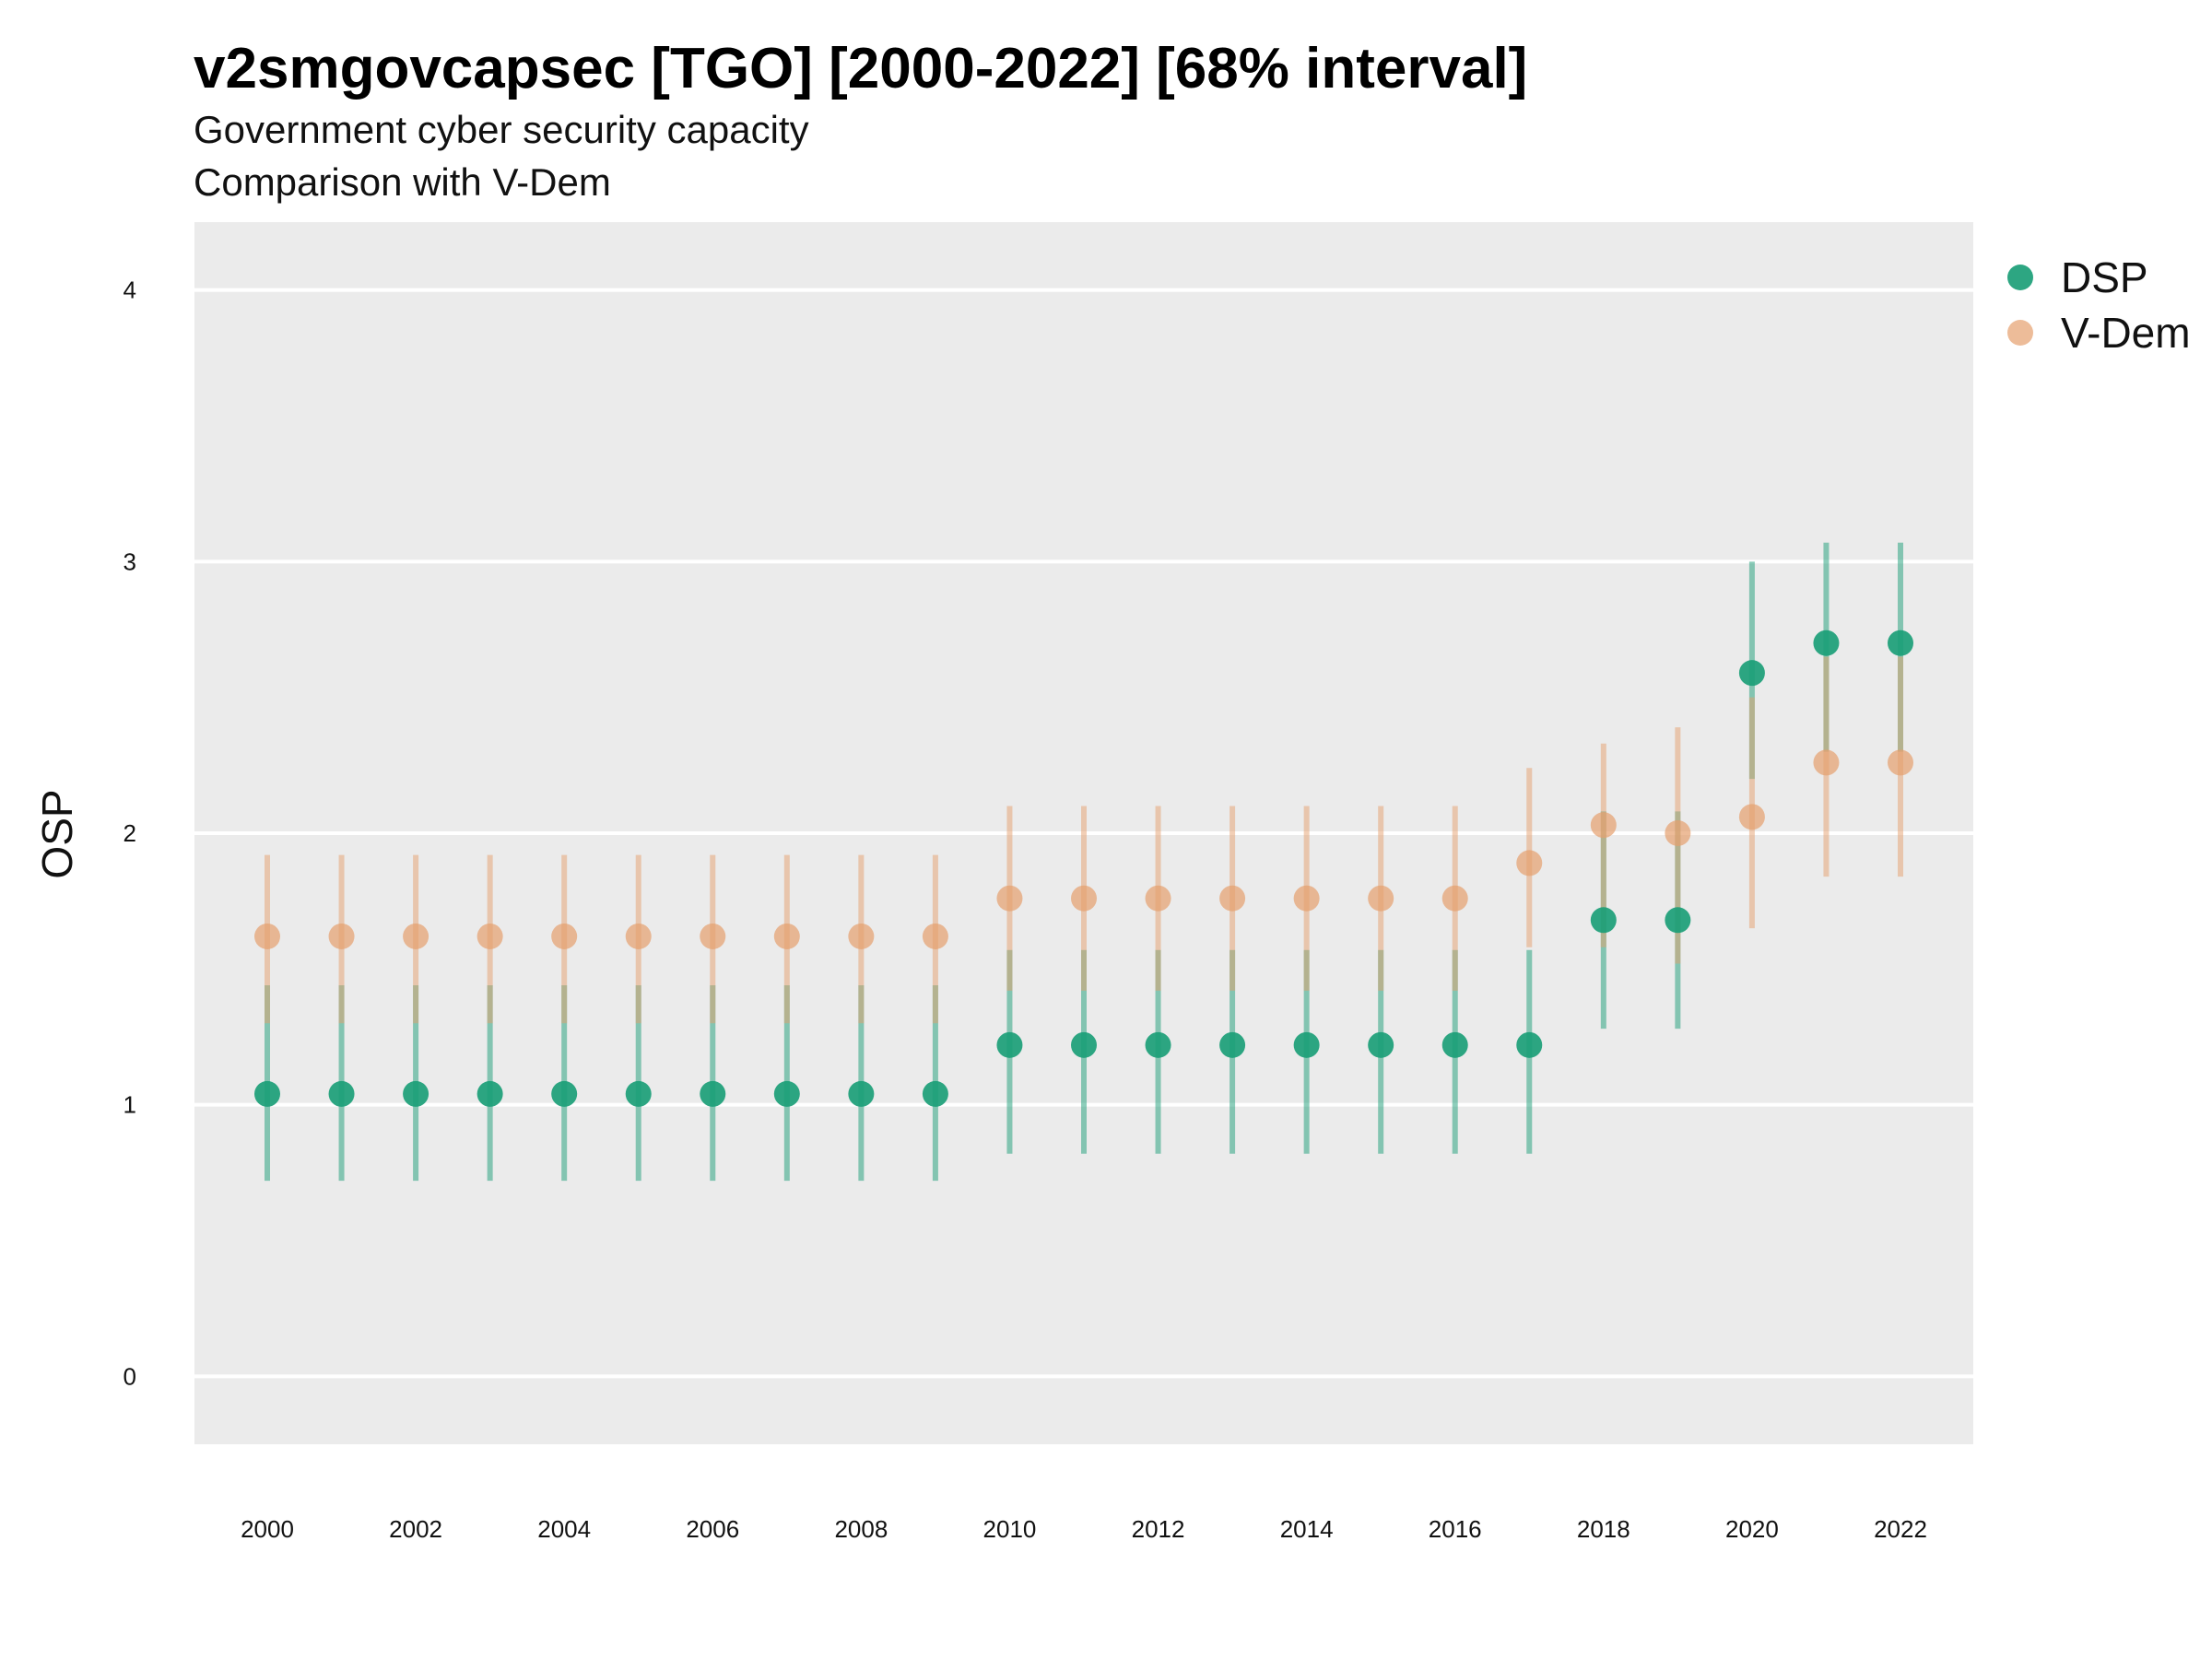  Describe the element at coordinates (1900, 1529) in the screenshot. I see `x-tick-label-2022: 2022` at that location.